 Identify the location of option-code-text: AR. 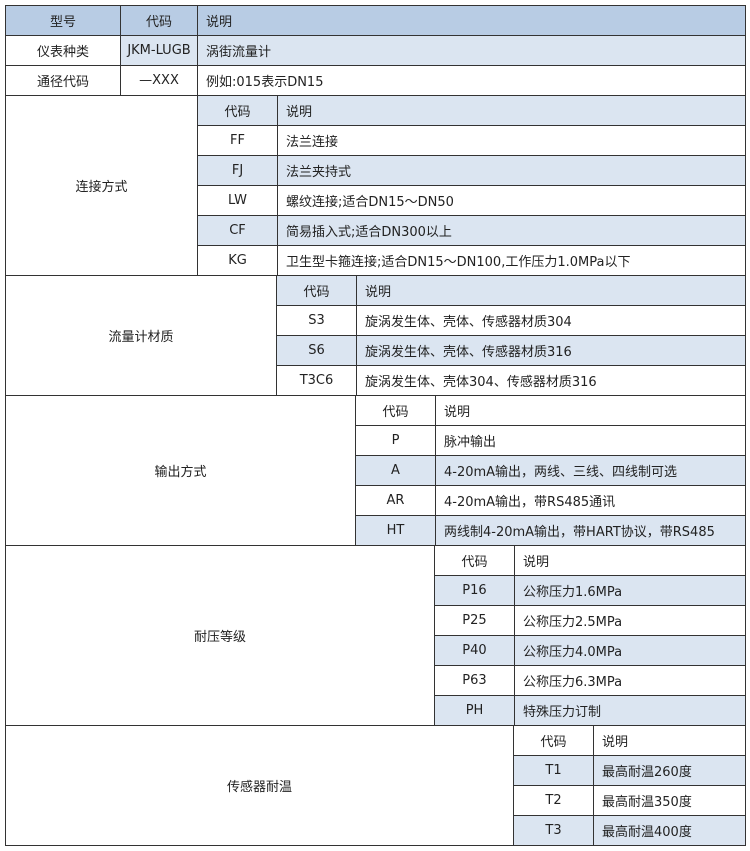
(395, 500).